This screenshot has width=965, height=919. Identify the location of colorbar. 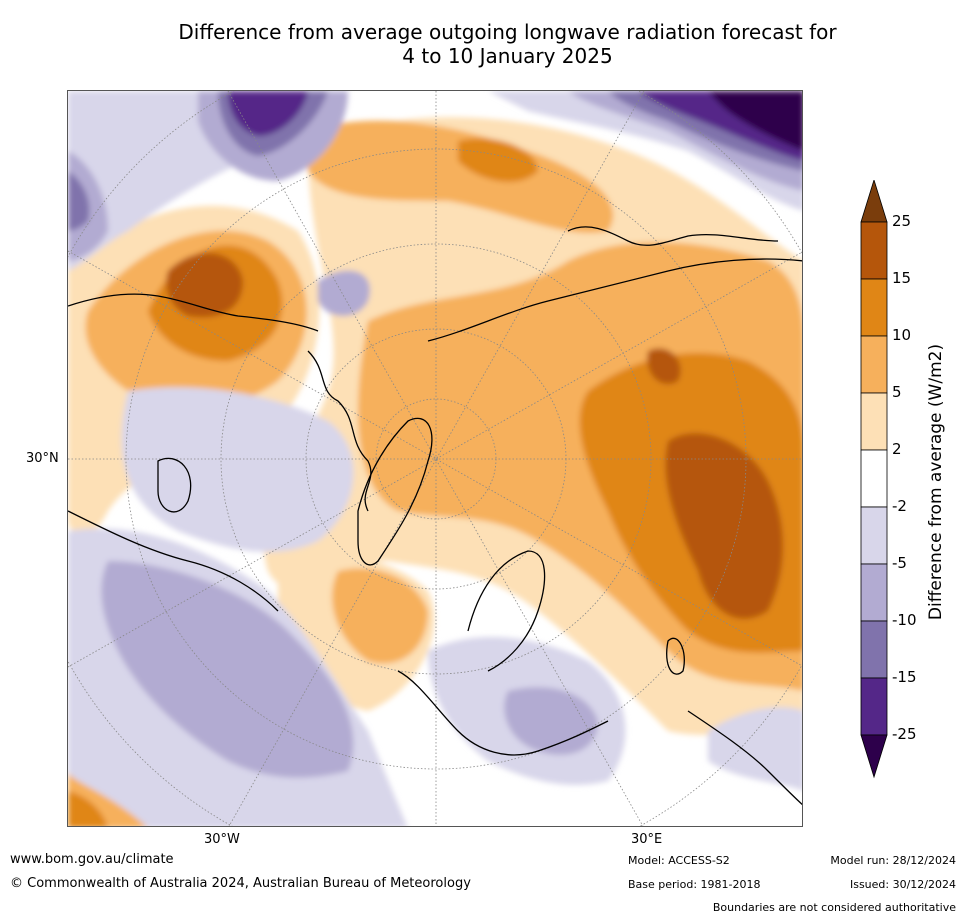
(875, 483).